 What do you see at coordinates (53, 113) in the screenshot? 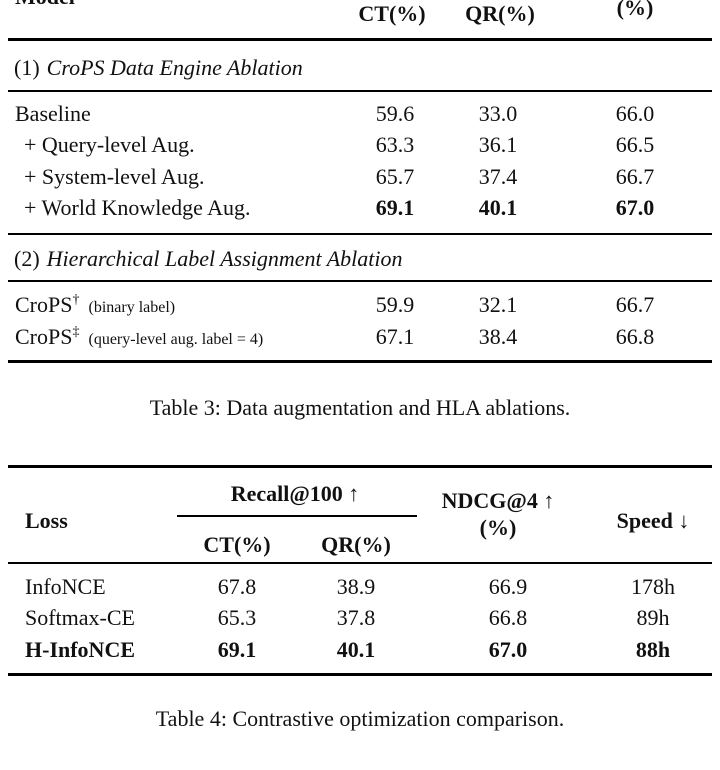
I see `row-label: Baseline` at bounding box center [53, 113].